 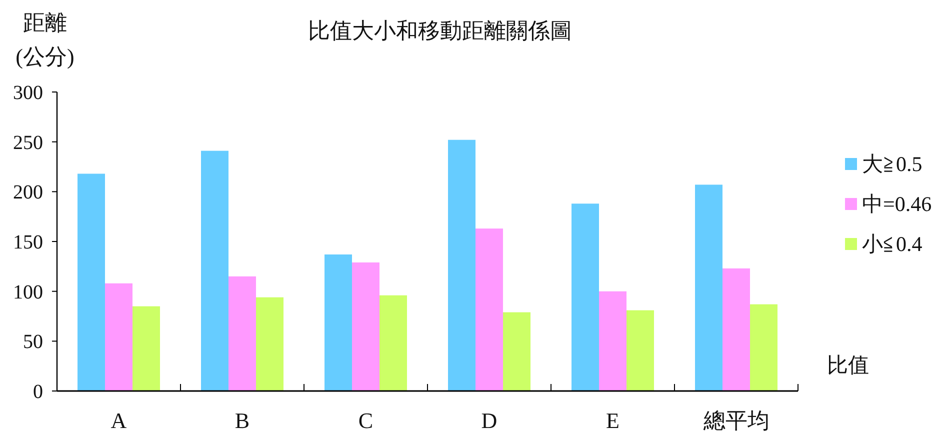 What do you see at coordinates (366, 420) in the screenshot?
I see `x-tick-label: C` at bounding box center [366, 420].